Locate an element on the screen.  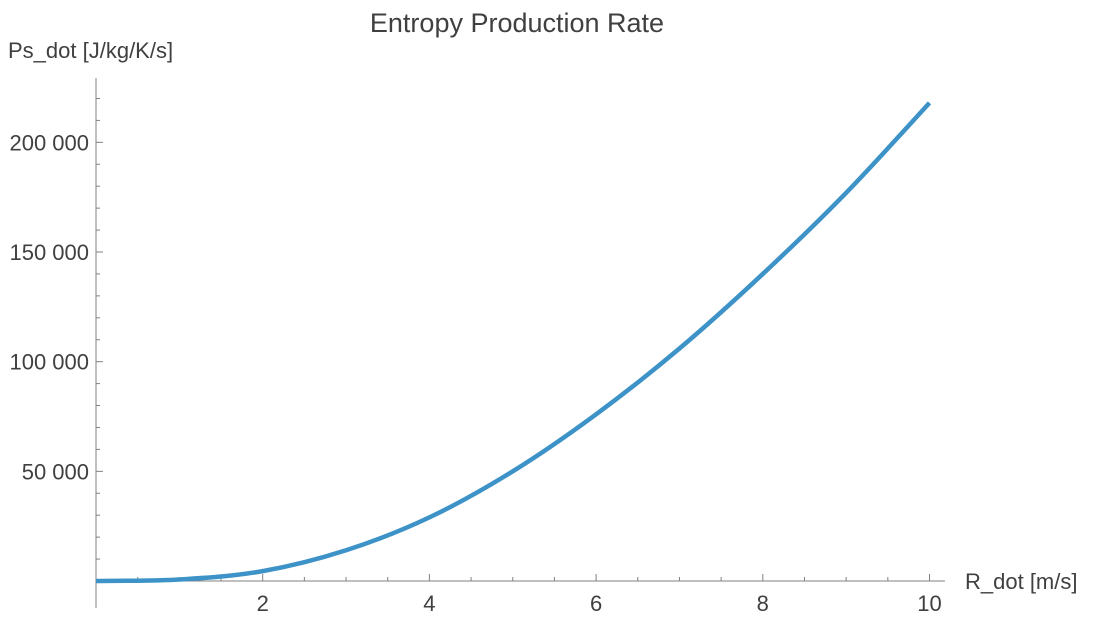
y-axis-label: Ps_dot [J/kg/K/s] is located at coordinates (90, 50).